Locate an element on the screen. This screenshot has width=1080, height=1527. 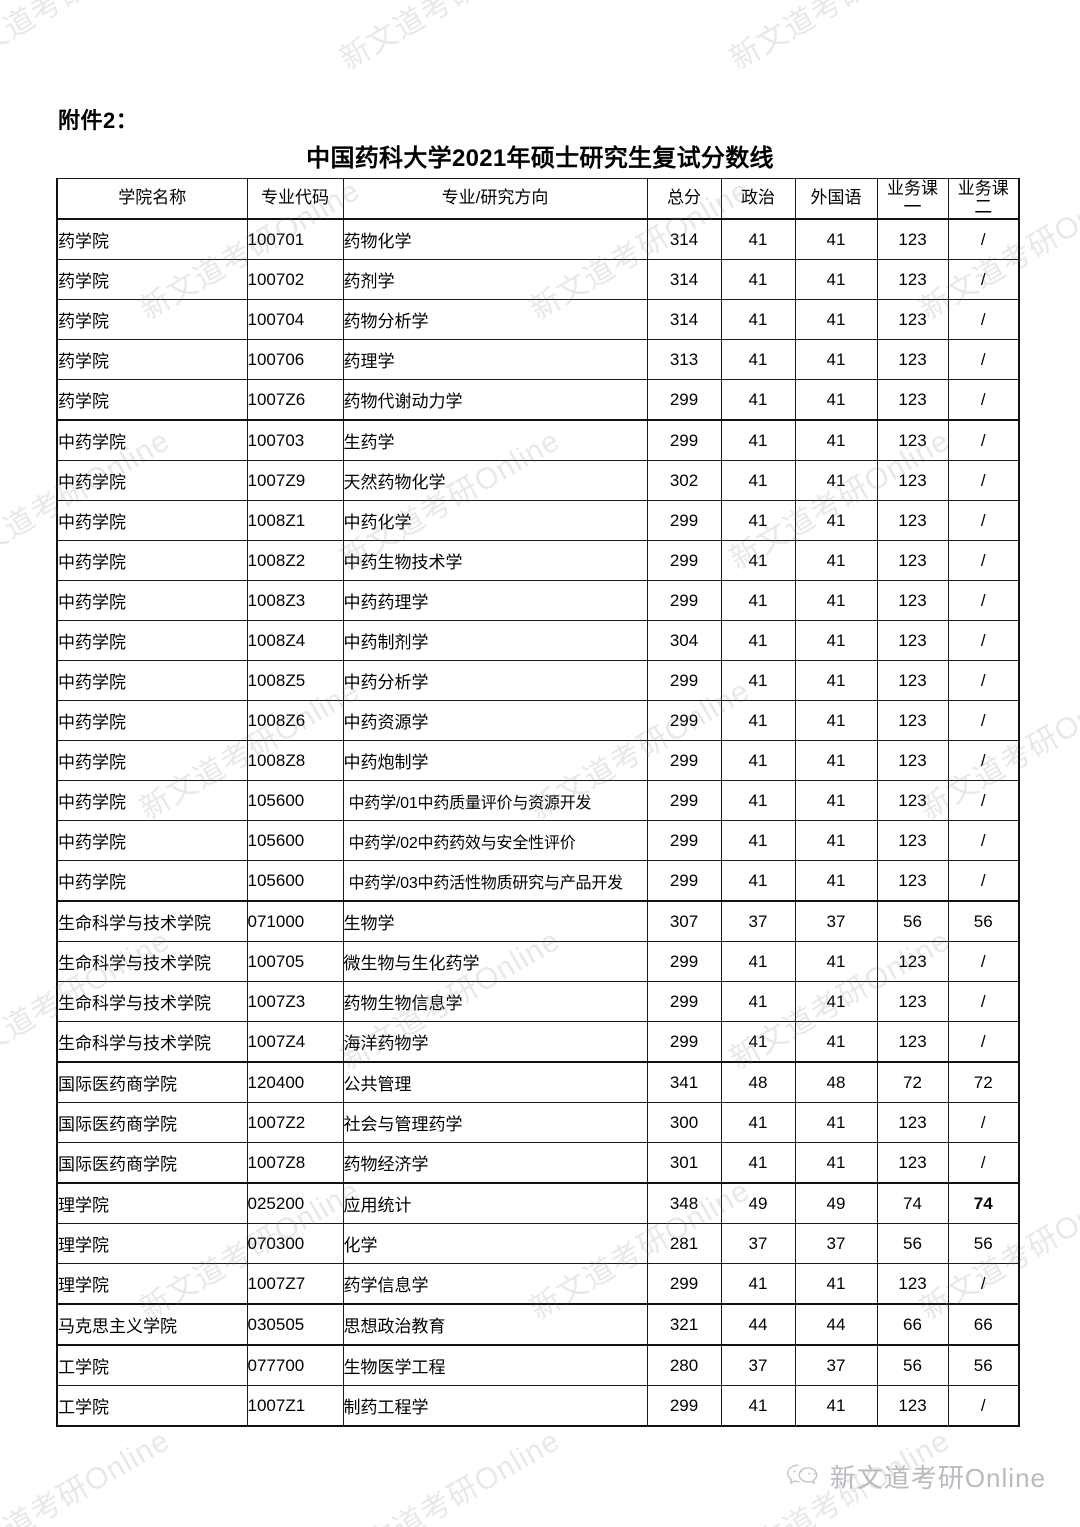
cell-major-code: 1007Z7 is located at coordinates (295, 1284).